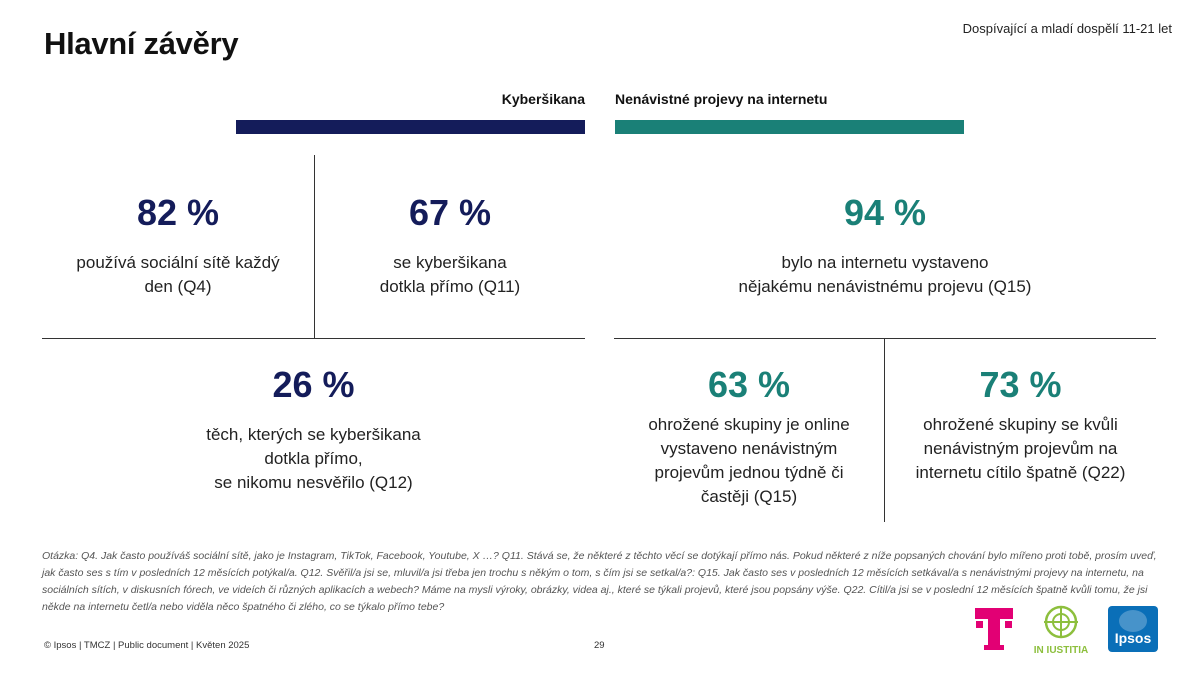 The image size is (1200, 675). I want to click on stat-description-line: dotkla přímo,, so click(313, 458).